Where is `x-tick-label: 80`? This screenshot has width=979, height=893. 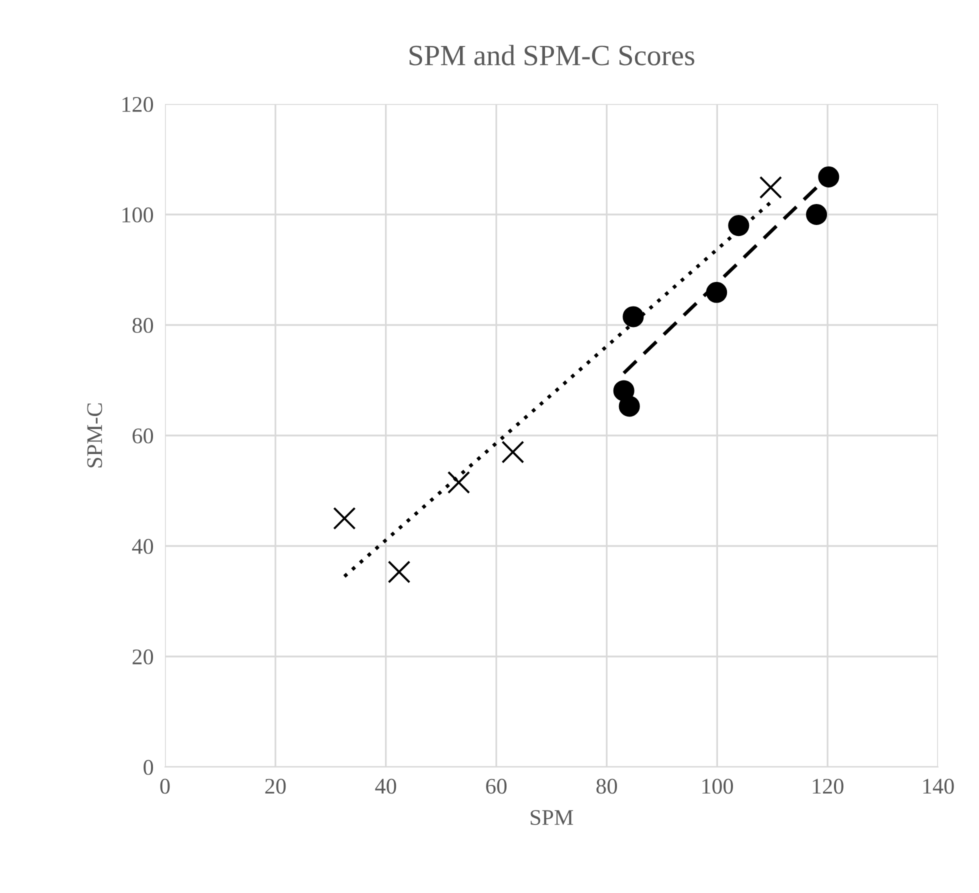 x-tick-label: 80 is located at coordinates (606, 786).